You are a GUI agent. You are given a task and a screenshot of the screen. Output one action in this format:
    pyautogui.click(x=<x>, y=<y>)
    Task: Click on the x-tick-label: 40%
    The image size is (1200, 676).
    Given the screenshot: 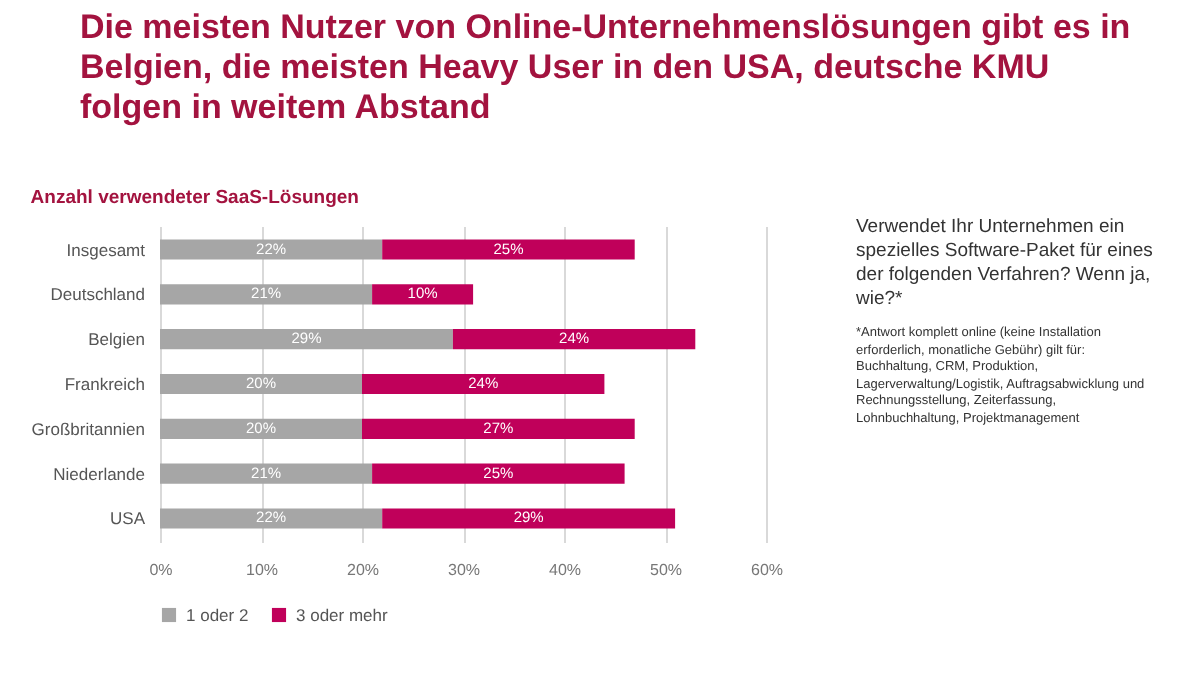 What is the action you would take?
    pyautogui.click(x=565, y=570)
    